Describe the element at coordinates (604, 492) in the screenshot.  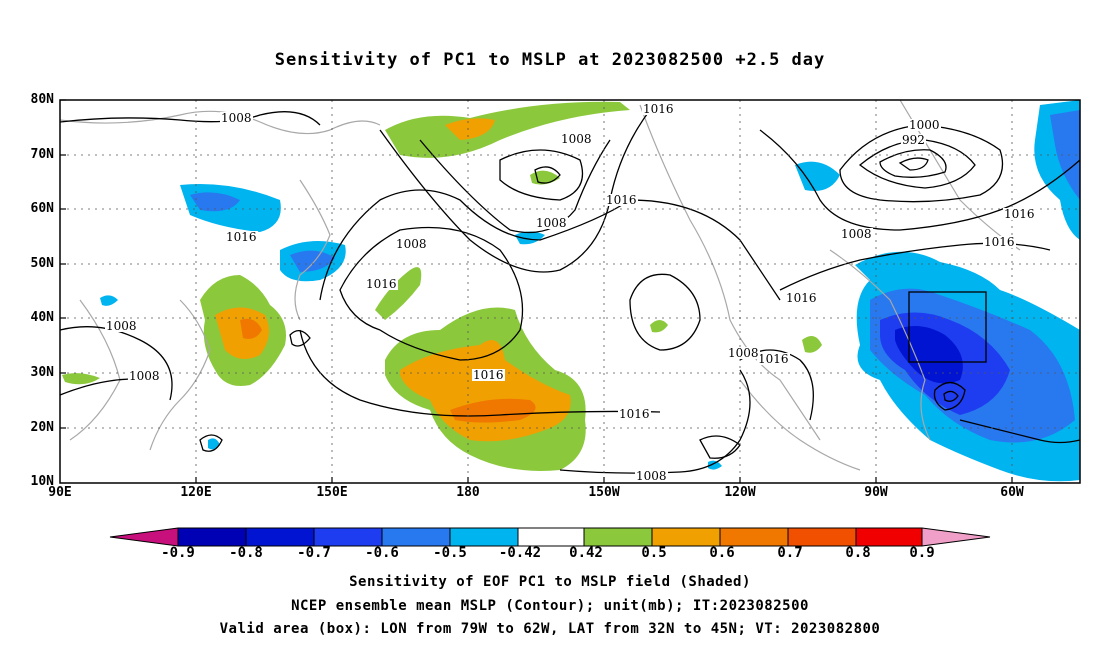
I see `lon-label-150w: 150W` at that location.